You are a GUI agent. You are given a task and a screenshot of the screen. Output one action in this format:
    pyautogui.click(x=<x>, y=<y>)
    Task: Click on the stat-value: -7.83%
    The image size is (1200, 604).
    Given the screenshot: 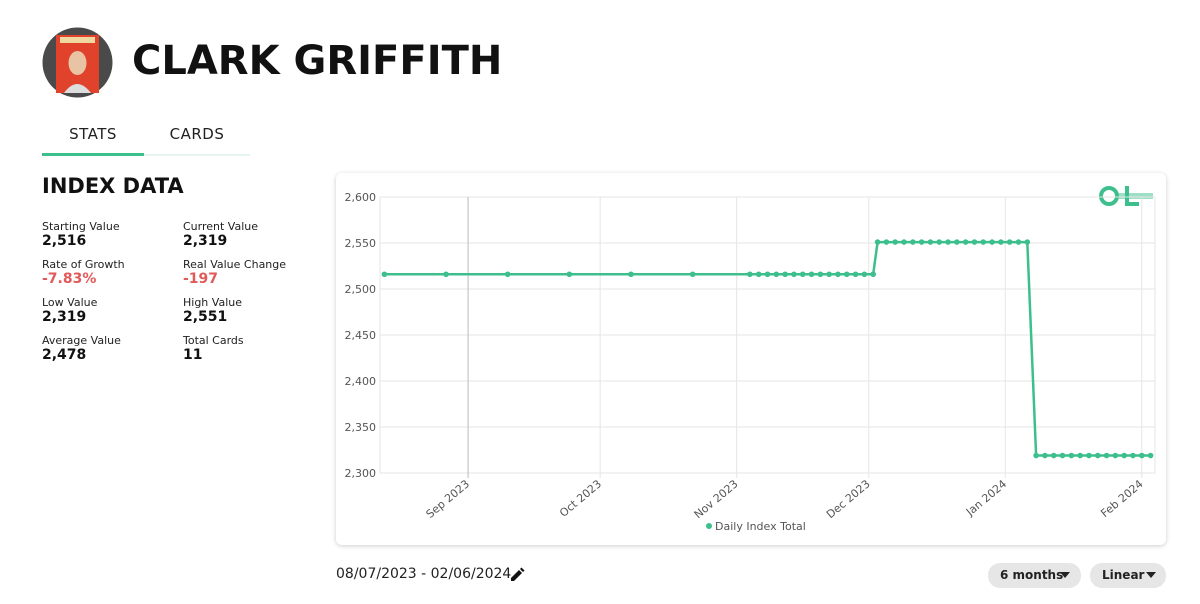 What is the action you would take?
    pyautogui.click(x=69, y=279)
    